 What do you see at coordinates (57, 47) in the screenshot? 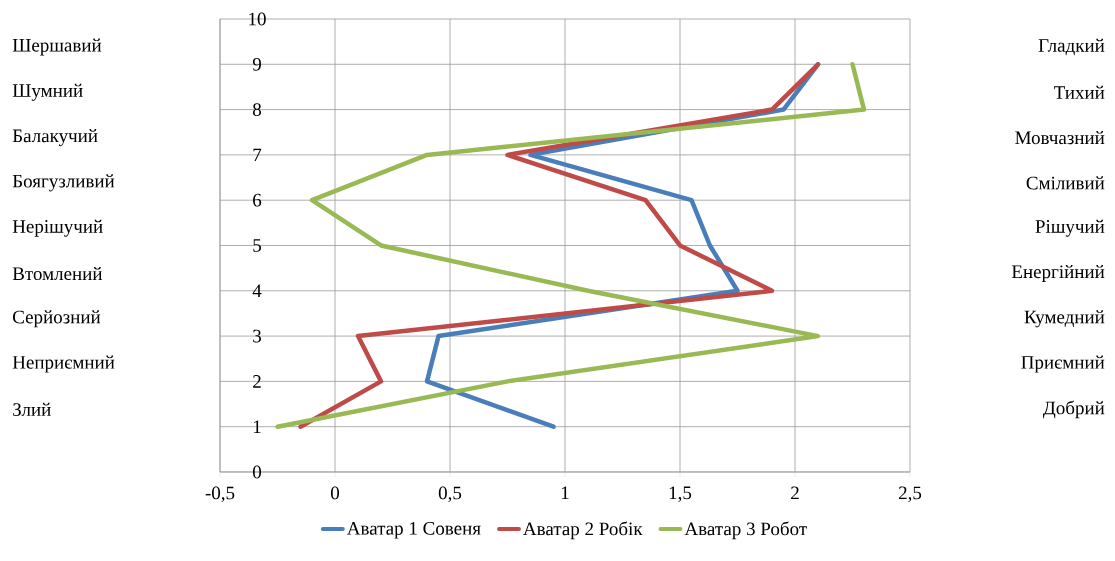
I see `text: Шершавий` at bounding box center [57, 47].